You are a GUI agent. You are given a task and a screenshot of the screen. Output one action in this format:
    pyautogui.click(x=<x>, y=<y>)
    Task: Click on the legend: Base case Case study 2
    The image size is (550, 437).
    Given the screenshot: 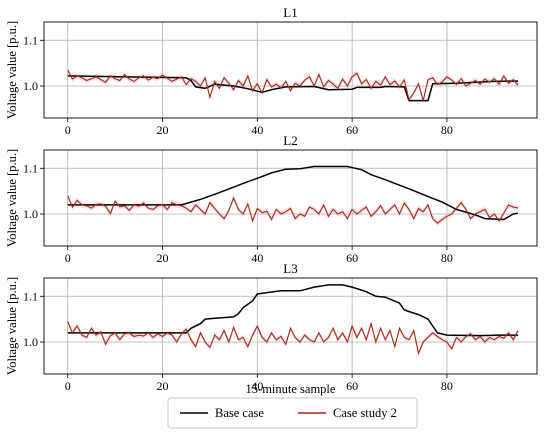 What is the action you would take?
    pyautogui.click(x=292, y=413)
    